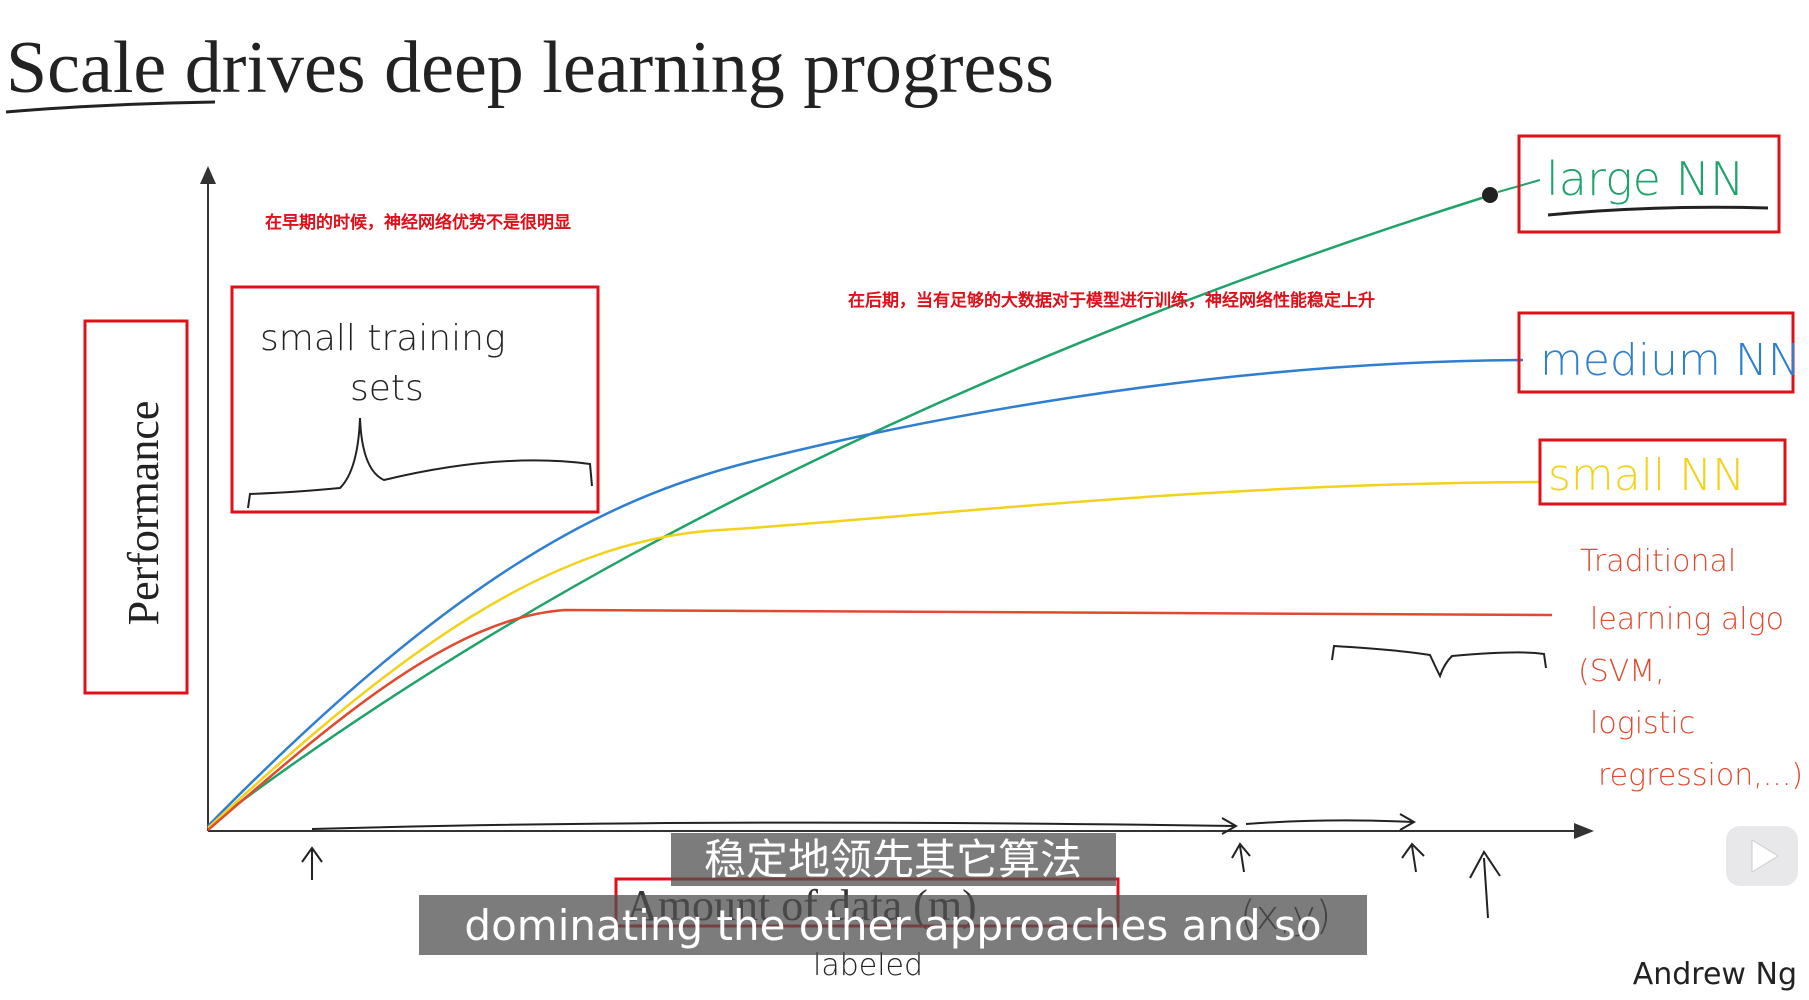 This screenshot has width=1809, height=1000. Describe the element at coordinates (1658, 561) in the screenshot. I see `curve-label-line: Traditional` at that location.